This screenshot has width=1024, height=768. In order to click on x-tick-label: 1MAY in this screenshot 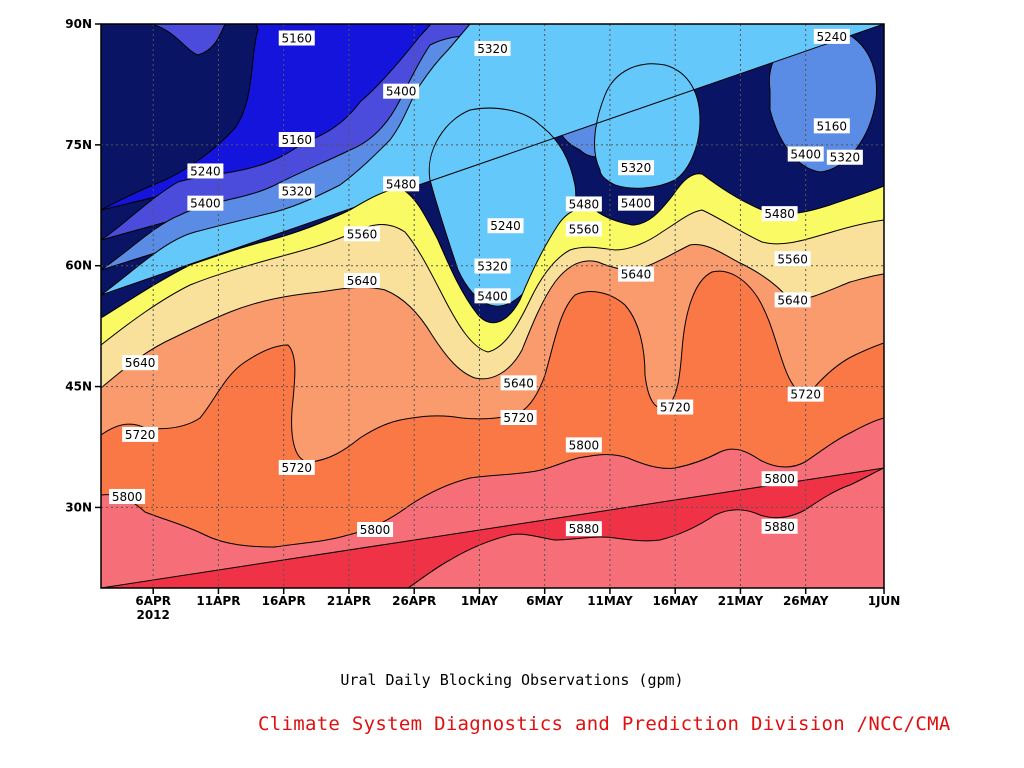, I will do `click(479, 601)`.